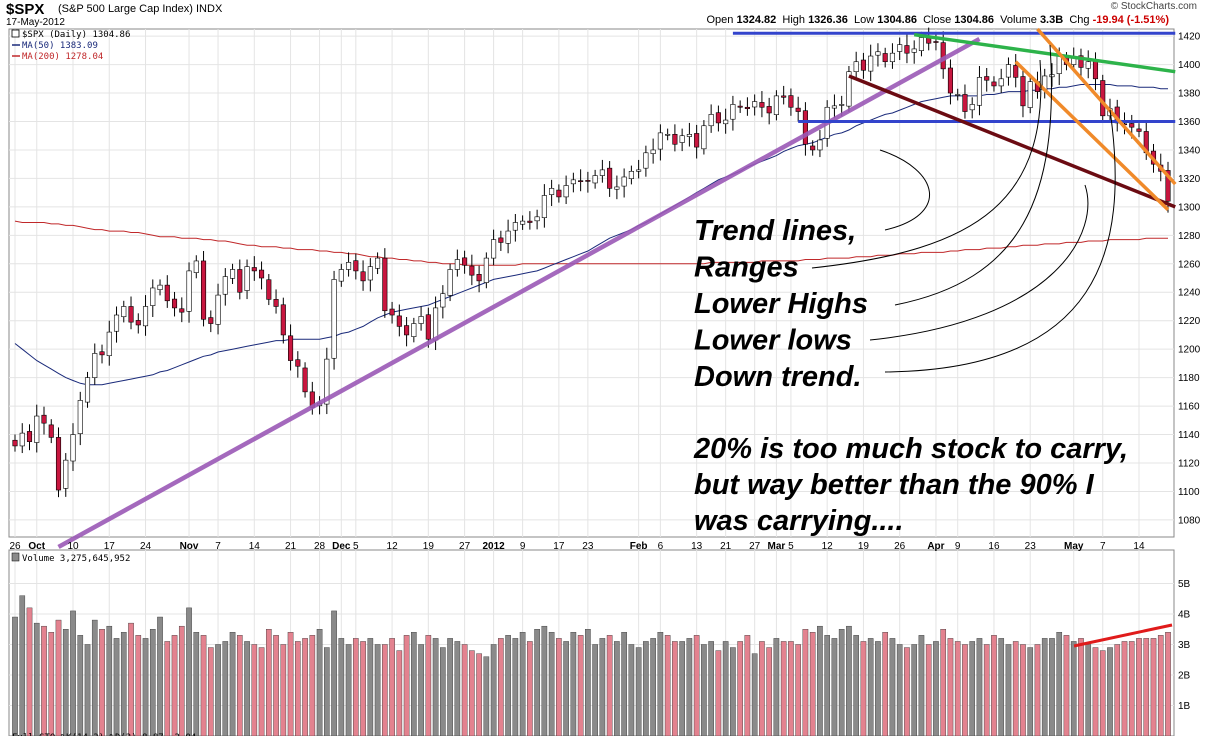 The width and height of the screenshot is (1205, 736). What do you see at coordinates (76, 559) in the screenshot?
I see `legend-entry: Volume 3,275,645,952` at bounding box center [76, 559].